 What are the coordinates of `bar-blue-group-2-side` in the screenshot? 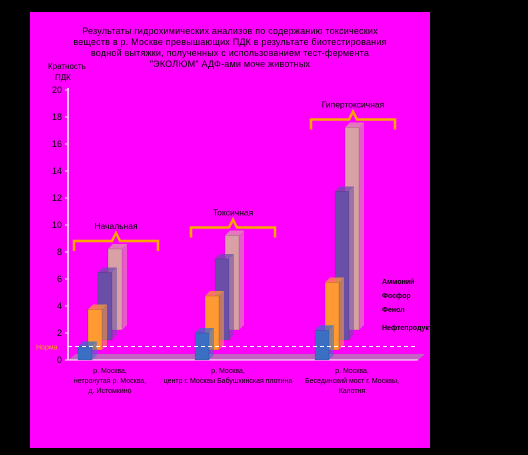 It's located at (211, 344).